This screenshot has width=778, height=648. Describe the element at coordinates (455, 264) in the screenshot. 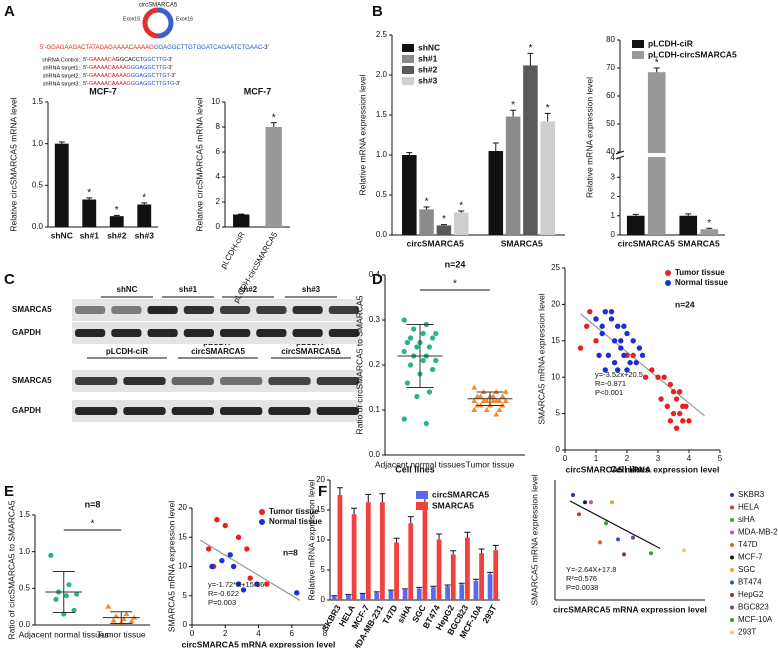

I see `chart-title: n=24` at that location.